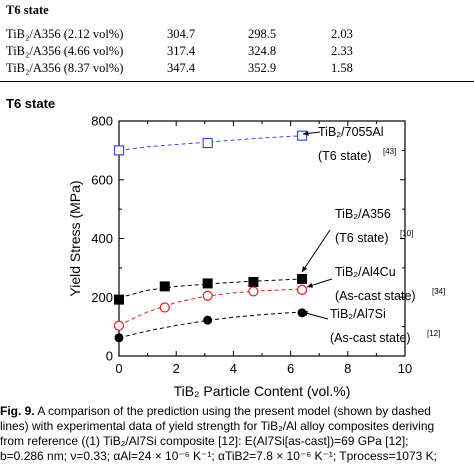  I want to click on series-annotation-name: TiB₂/Al4Cu, so click(365, 272).